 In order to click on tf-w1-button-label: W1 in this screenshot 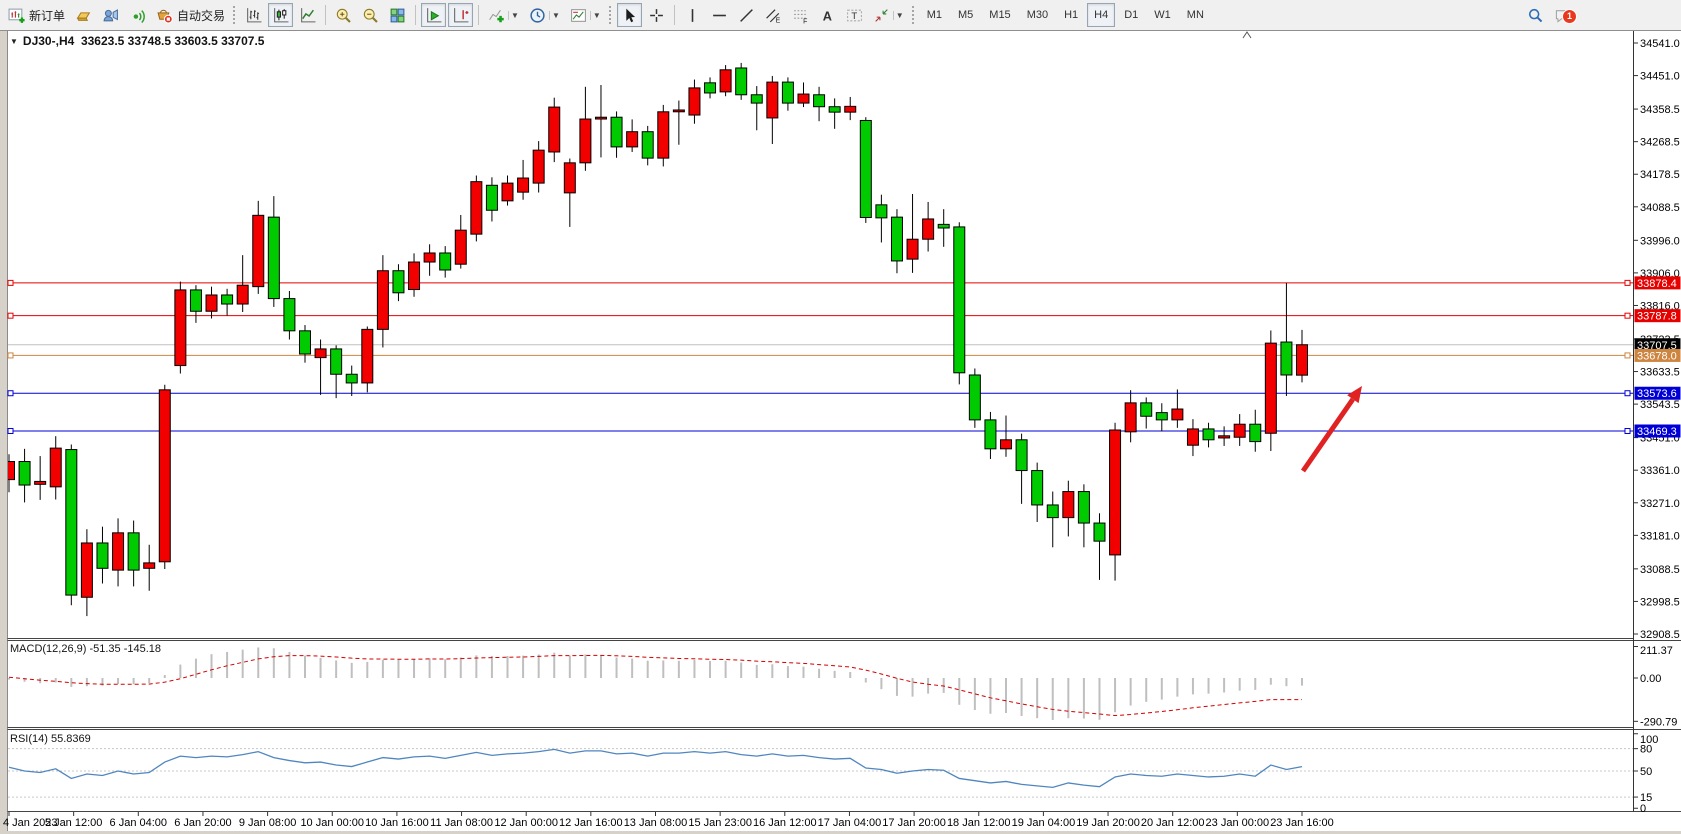, I will do `click(1162, 15)`.